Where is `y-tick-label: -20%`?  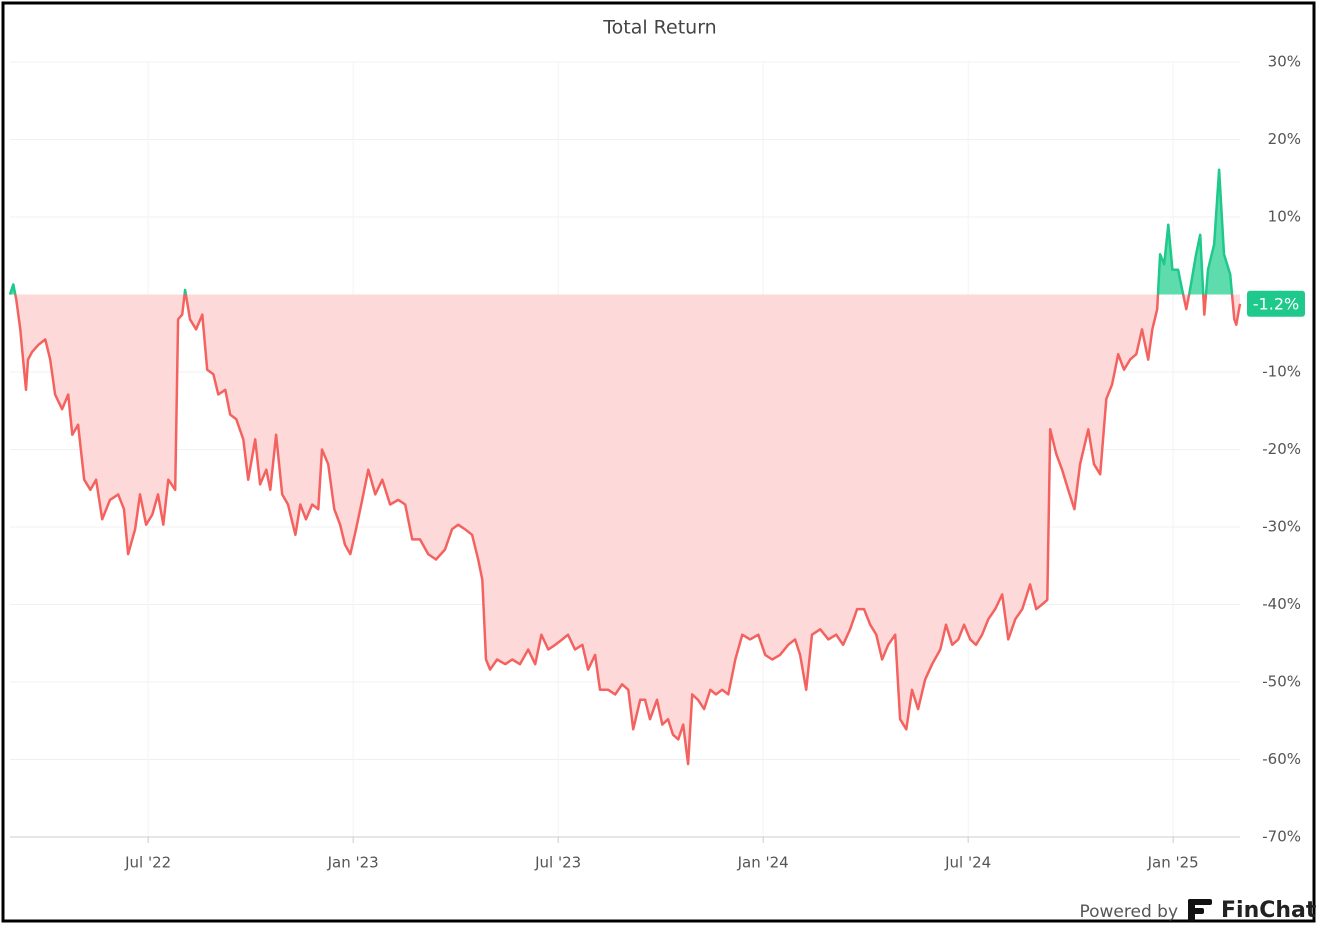 y-tick-label: -20% is located at coordinates (1281, 449).